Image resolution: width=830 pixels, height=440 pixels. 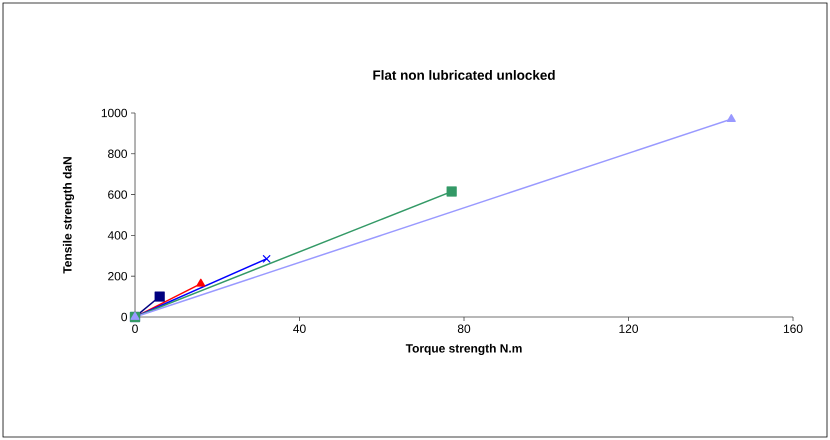 What do you see at coordinates (299, 328) in the screenshot?
I see `x-tick-label: 40` at bounding box center [299, 328].